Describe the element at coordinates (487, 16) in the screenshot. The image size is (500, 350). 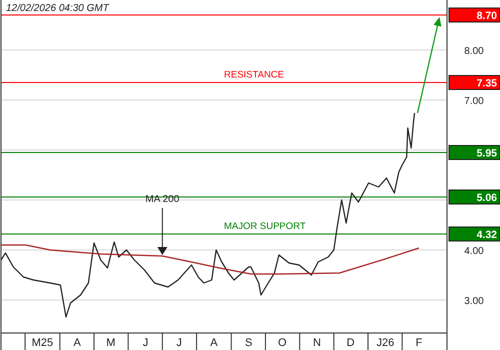
I see `text: 8.70` at that location.